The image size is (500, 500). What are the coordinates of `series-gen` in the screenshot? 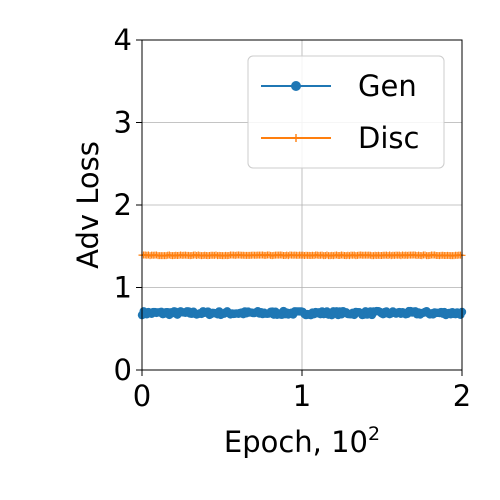 It's located at (302, 313).